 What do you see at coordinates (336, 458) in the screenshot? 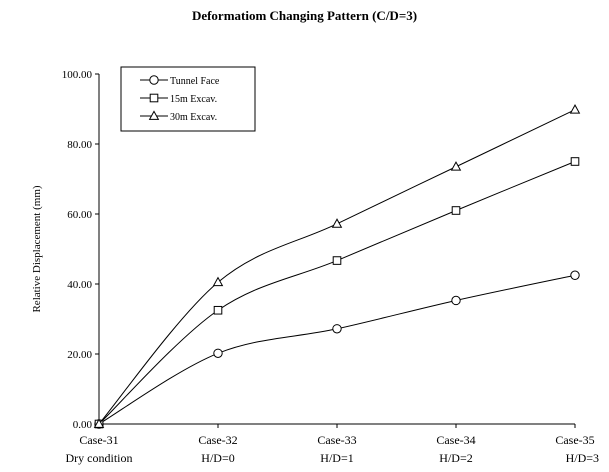
I see `x-sub-label: H/D=1` at bounding box center [336, 458].